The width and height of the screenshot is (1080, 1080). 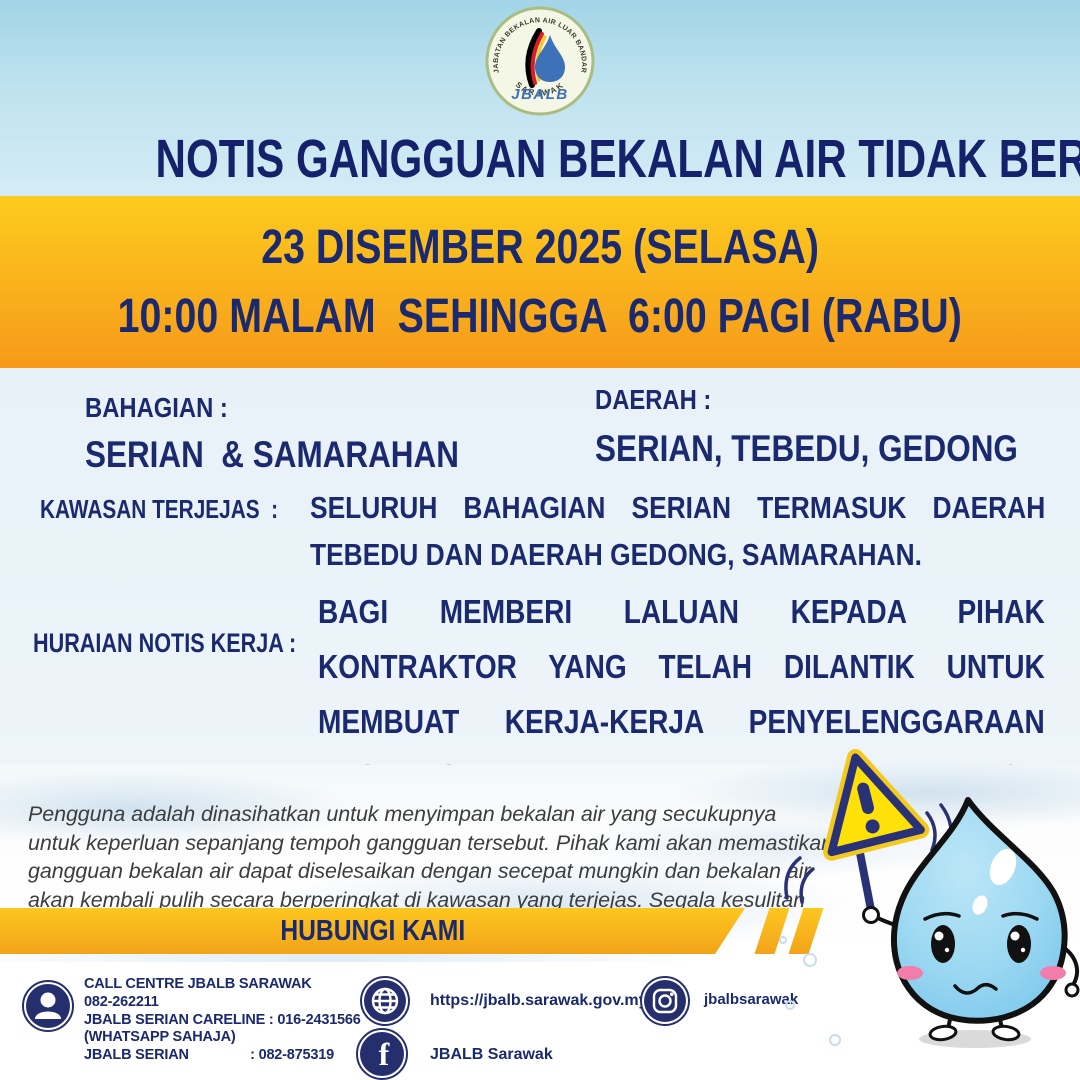 I want to click on careline-note: (WHATSAPP SAHAJA), so click(x=160, y=1037).